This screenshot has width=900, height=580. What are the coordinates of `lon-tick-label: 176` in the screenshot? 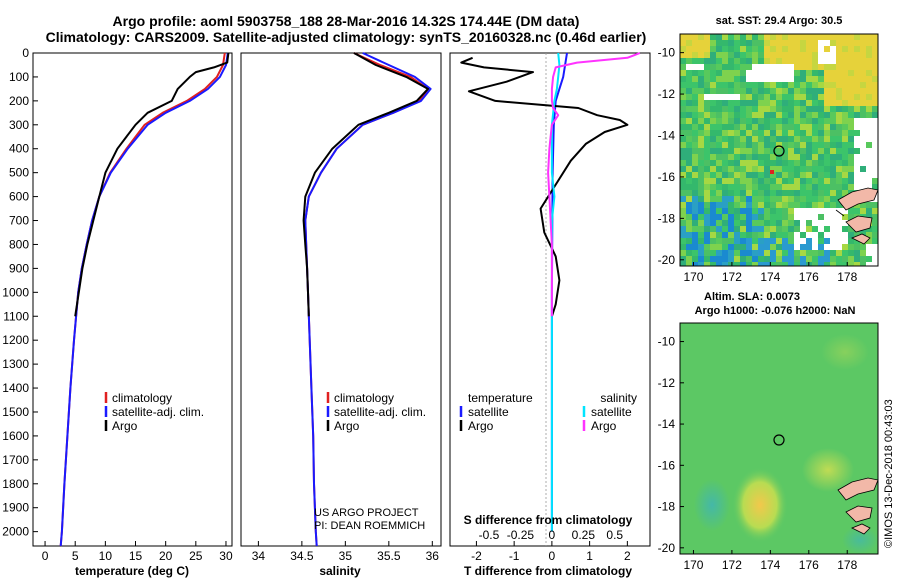 It's located at (809, 277).